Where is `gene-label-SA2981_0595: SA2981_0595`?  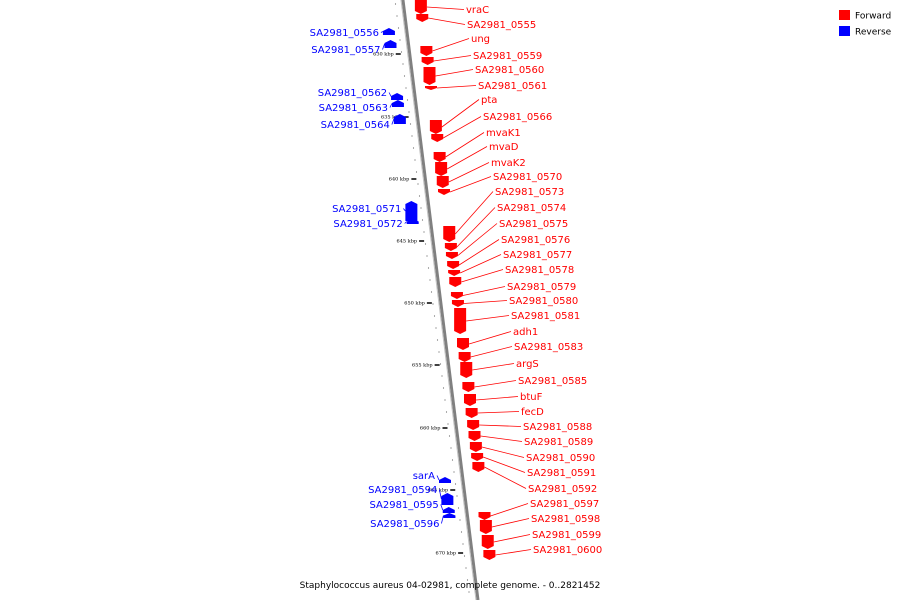
gene-label-SA2981_0595: SA2981_0595 is located at coordinates (403, 505).